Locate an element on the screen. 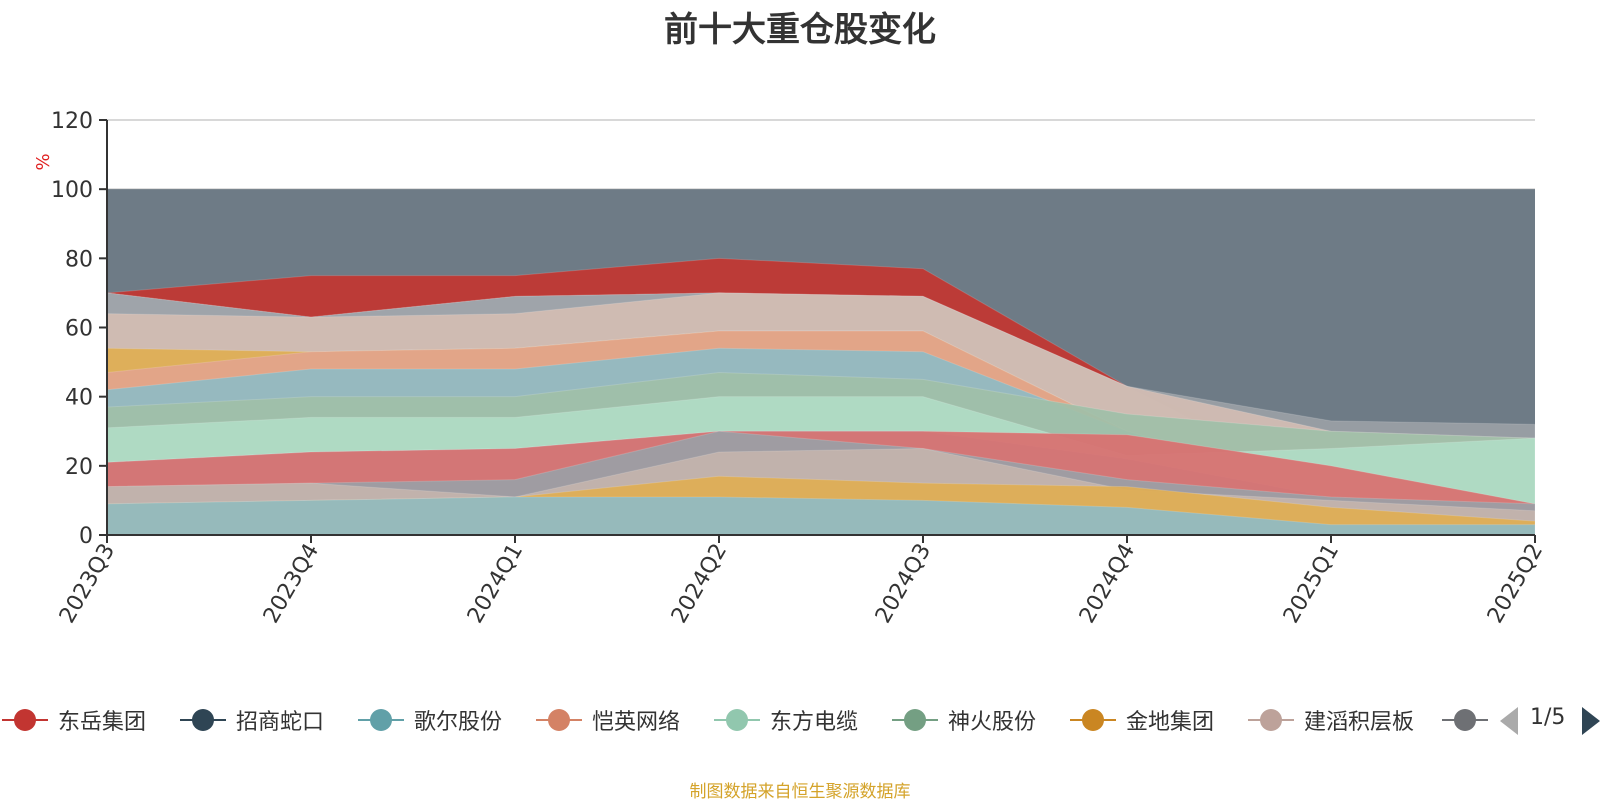 The image size is (1600, 802). x-tick-label: 2024Q1 is located at coordinates (495, 584).